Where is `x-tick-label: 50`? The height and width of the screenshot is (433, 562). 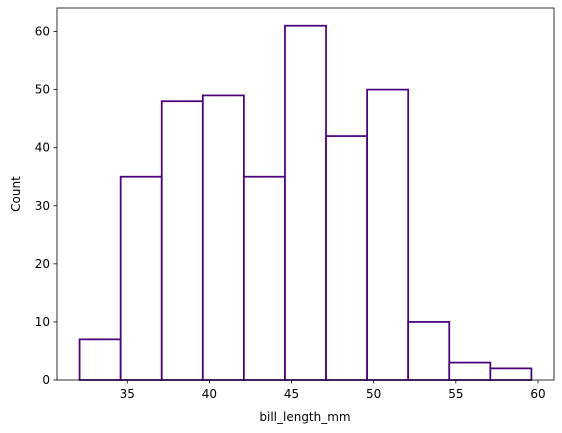
x-tick-label: 50 is located at coordinates (373, 394).